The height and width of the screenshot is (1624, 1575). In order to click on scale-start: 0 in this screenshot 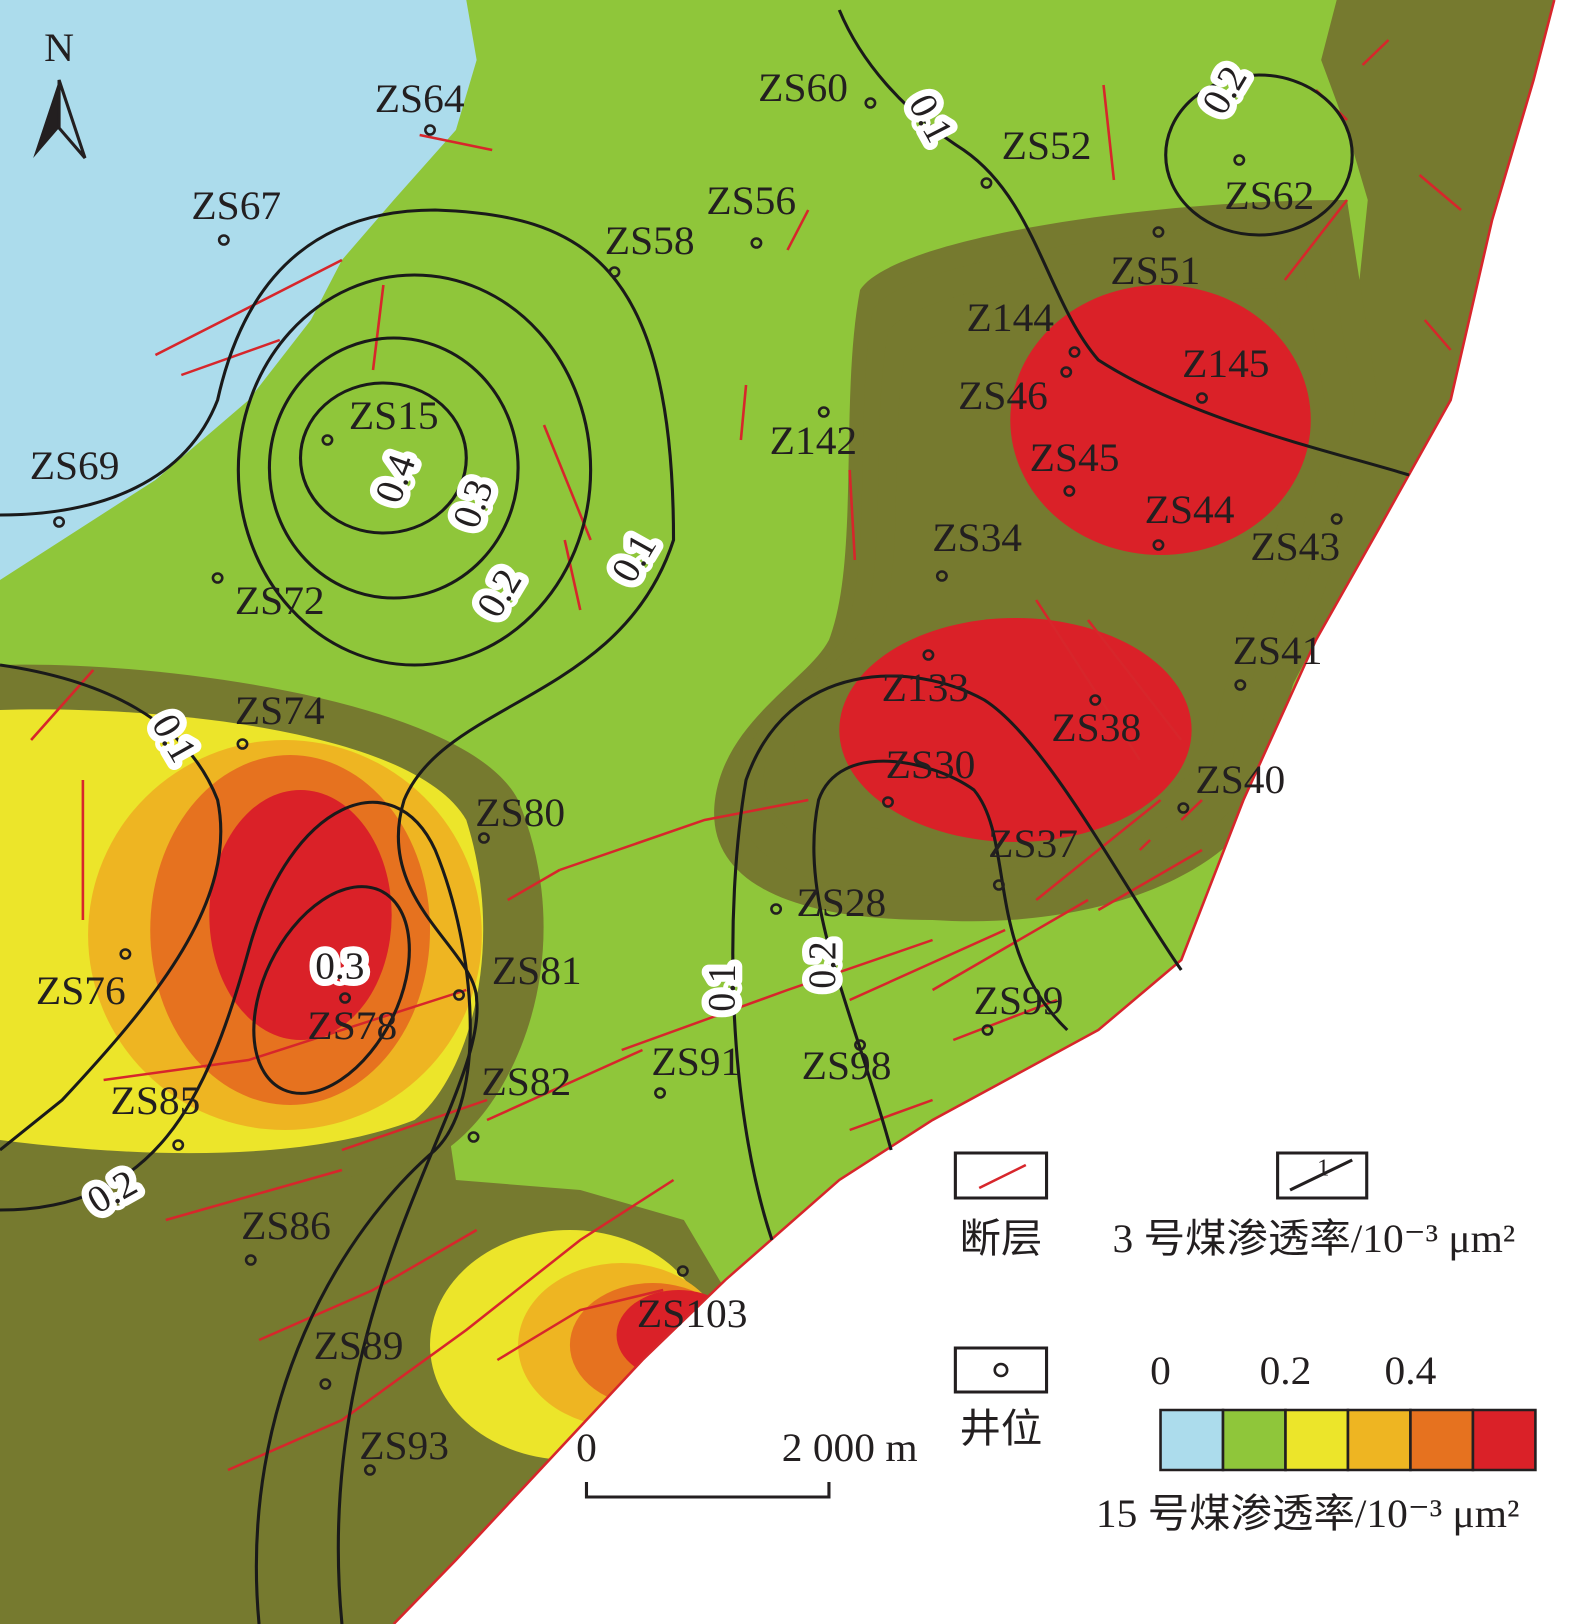, I will do `click(586, 1448)`.